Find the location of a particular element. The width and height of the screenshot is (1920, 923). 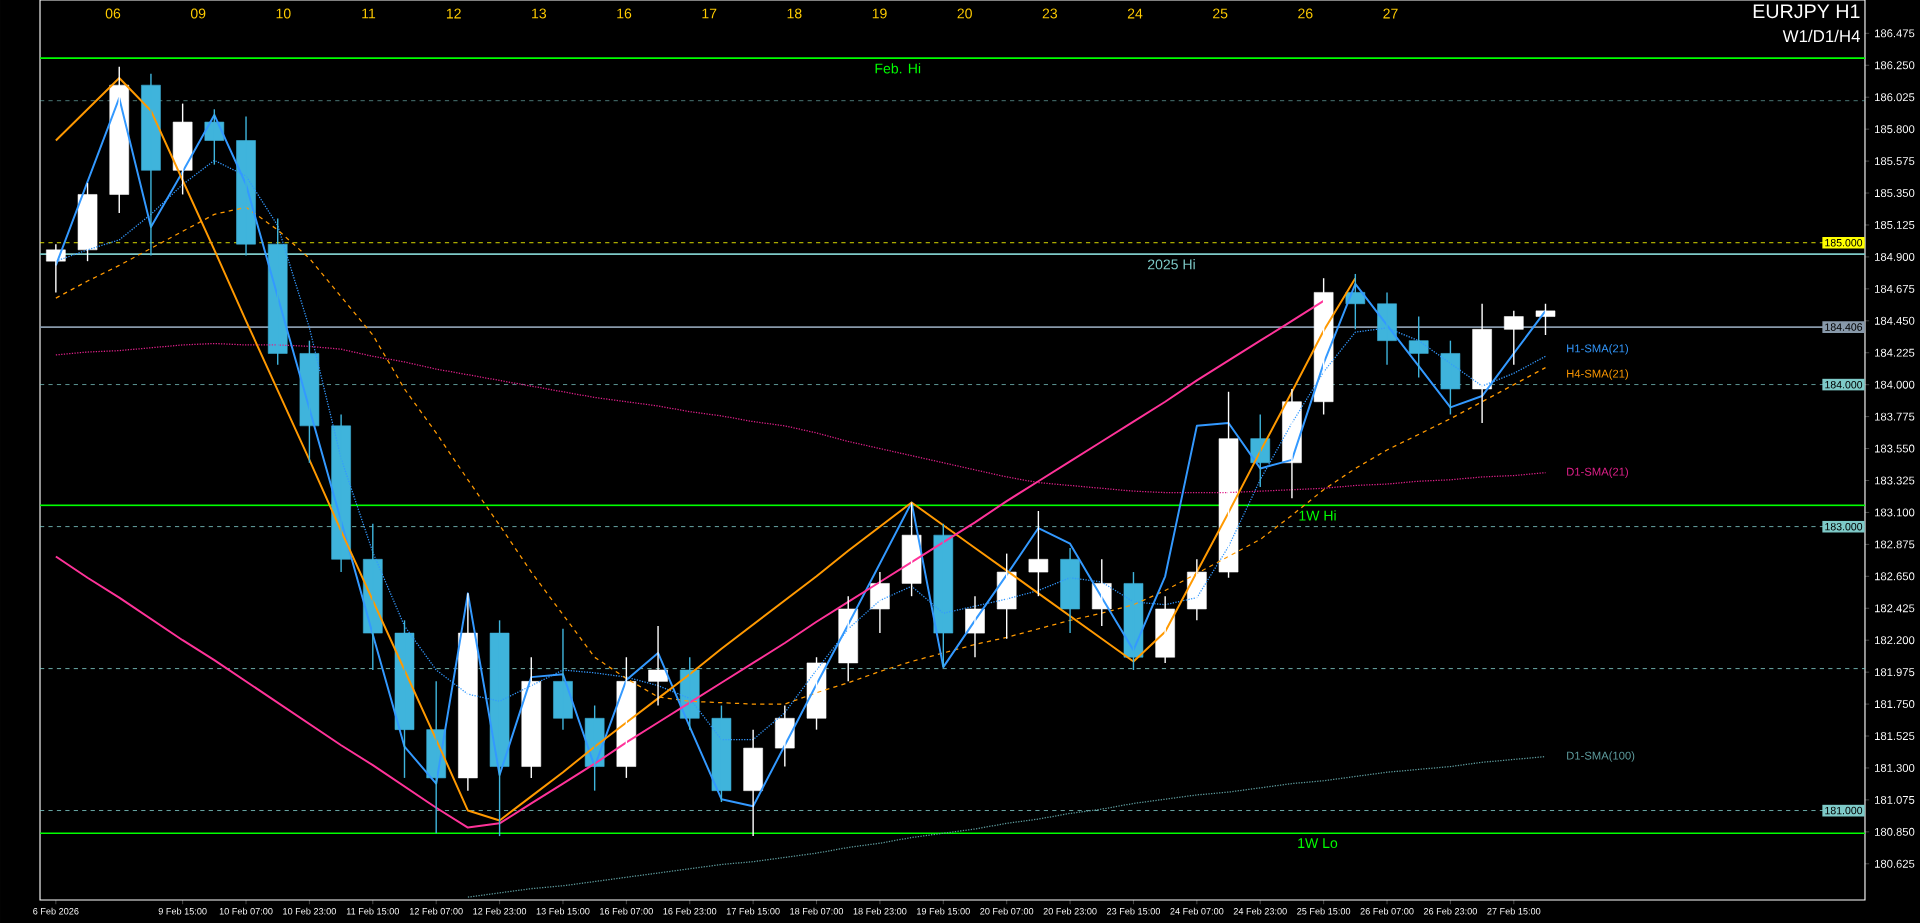

x-tick-label: 25 Feb 15:00 is located at coordinates (1324, 911).